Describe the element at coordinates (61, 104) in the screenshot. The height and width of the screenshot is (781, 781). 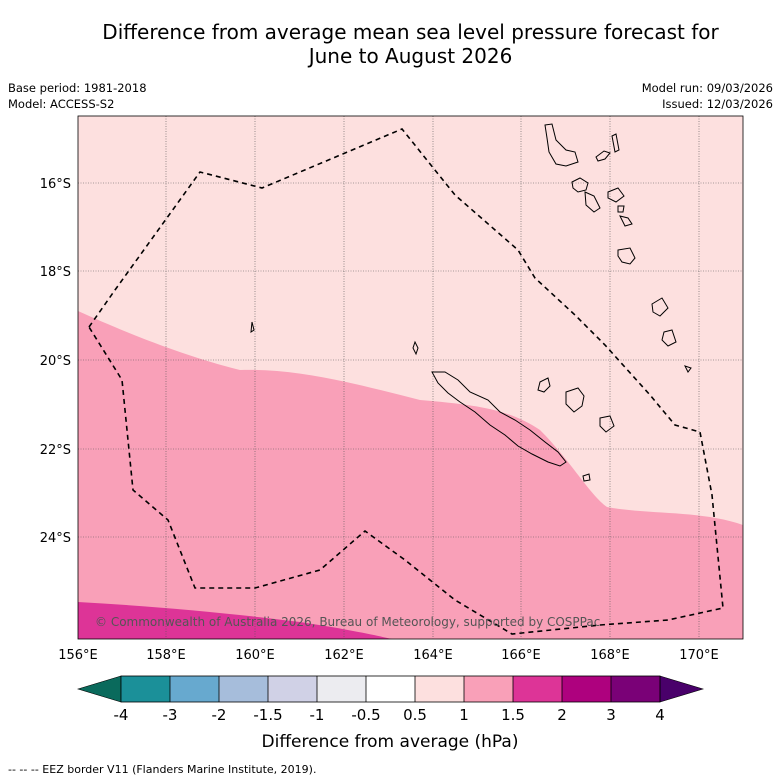
I see `model-name: Model: ACCESS-S2` at that location.